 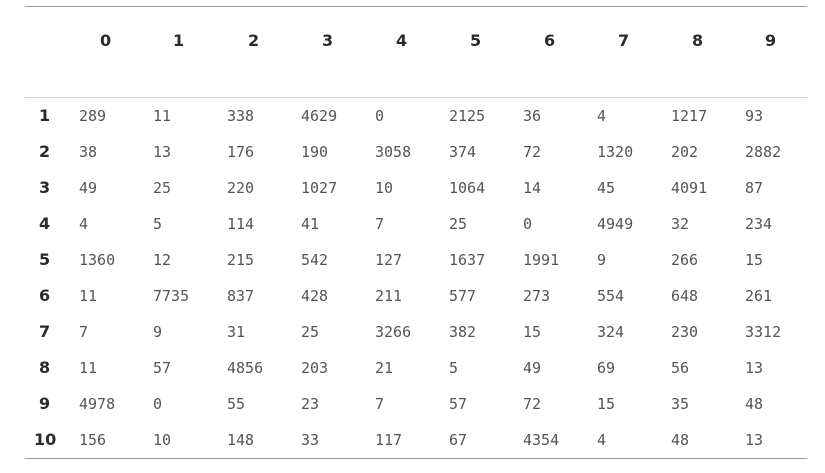 I want to click on table-cell: 1637, so click(x=467, y=260).